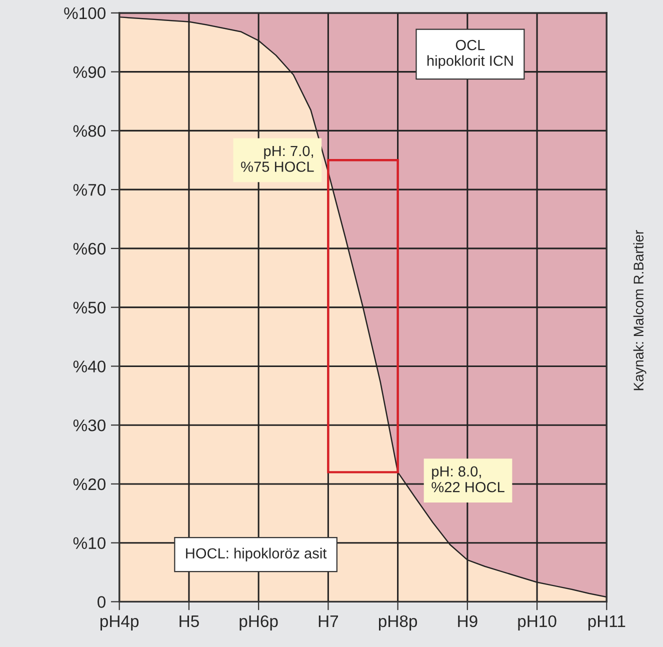  Describe the element at coordinates (398, 622) in the screenshot. I see `x-tick-label: pH8p` at that location.